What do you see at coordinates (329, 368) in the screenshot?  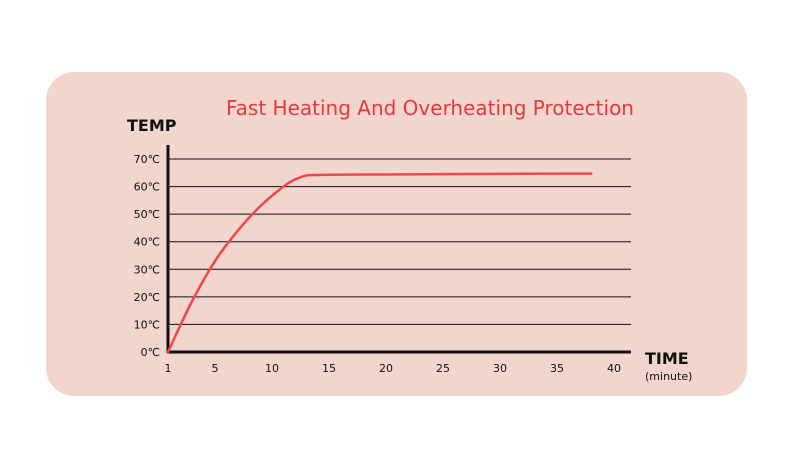 I see `x-tick-label: 15` at bounding box center [329, 368].